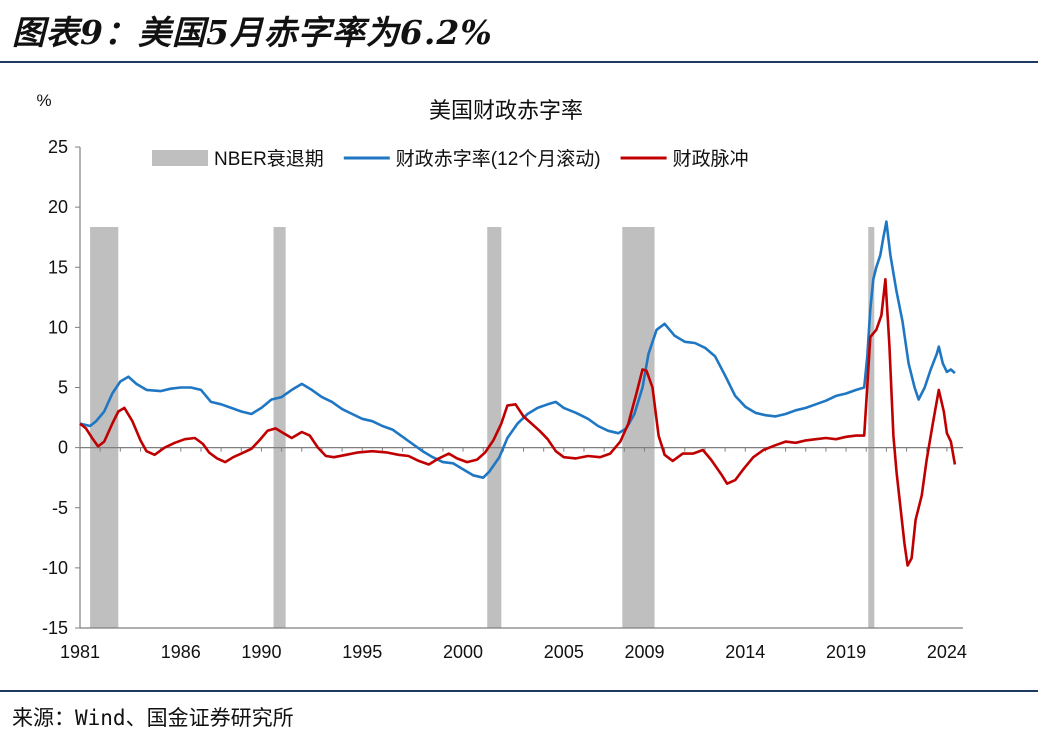  I want to click on figure-title: 图表9：美国5月赤字率为6.2%, so click(252, 32).